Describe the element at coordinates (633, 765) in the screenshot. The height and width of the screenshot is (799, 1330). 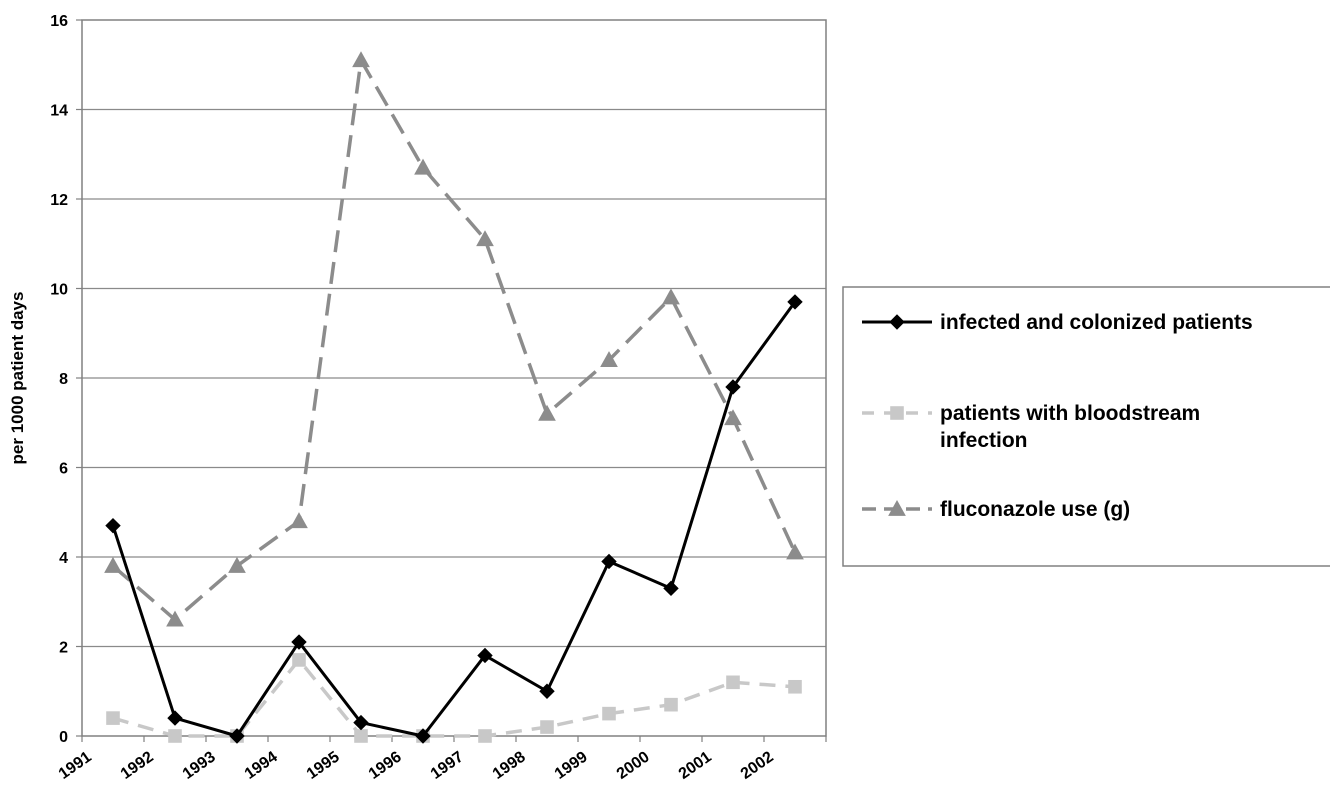
I see `x-tick-label: 2000` at that location.